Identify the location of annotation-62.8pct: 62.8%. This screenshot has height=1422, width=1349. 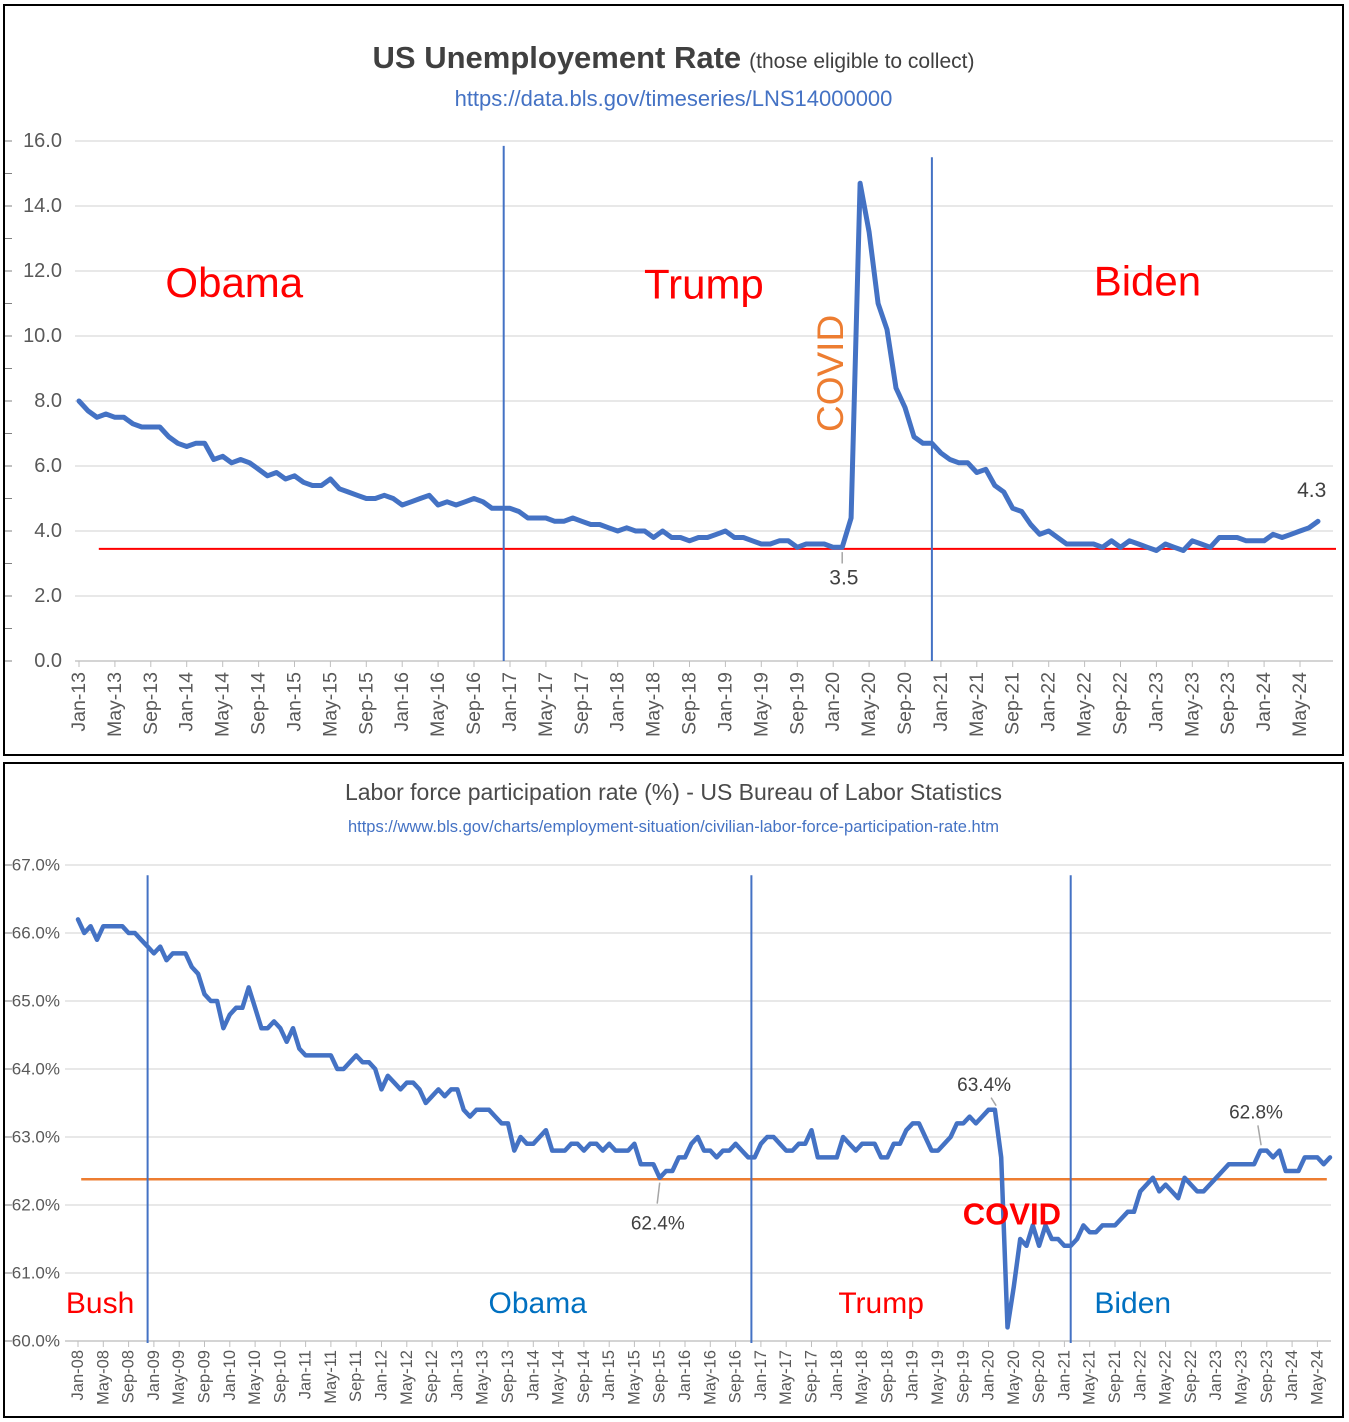
(1256, 1113).